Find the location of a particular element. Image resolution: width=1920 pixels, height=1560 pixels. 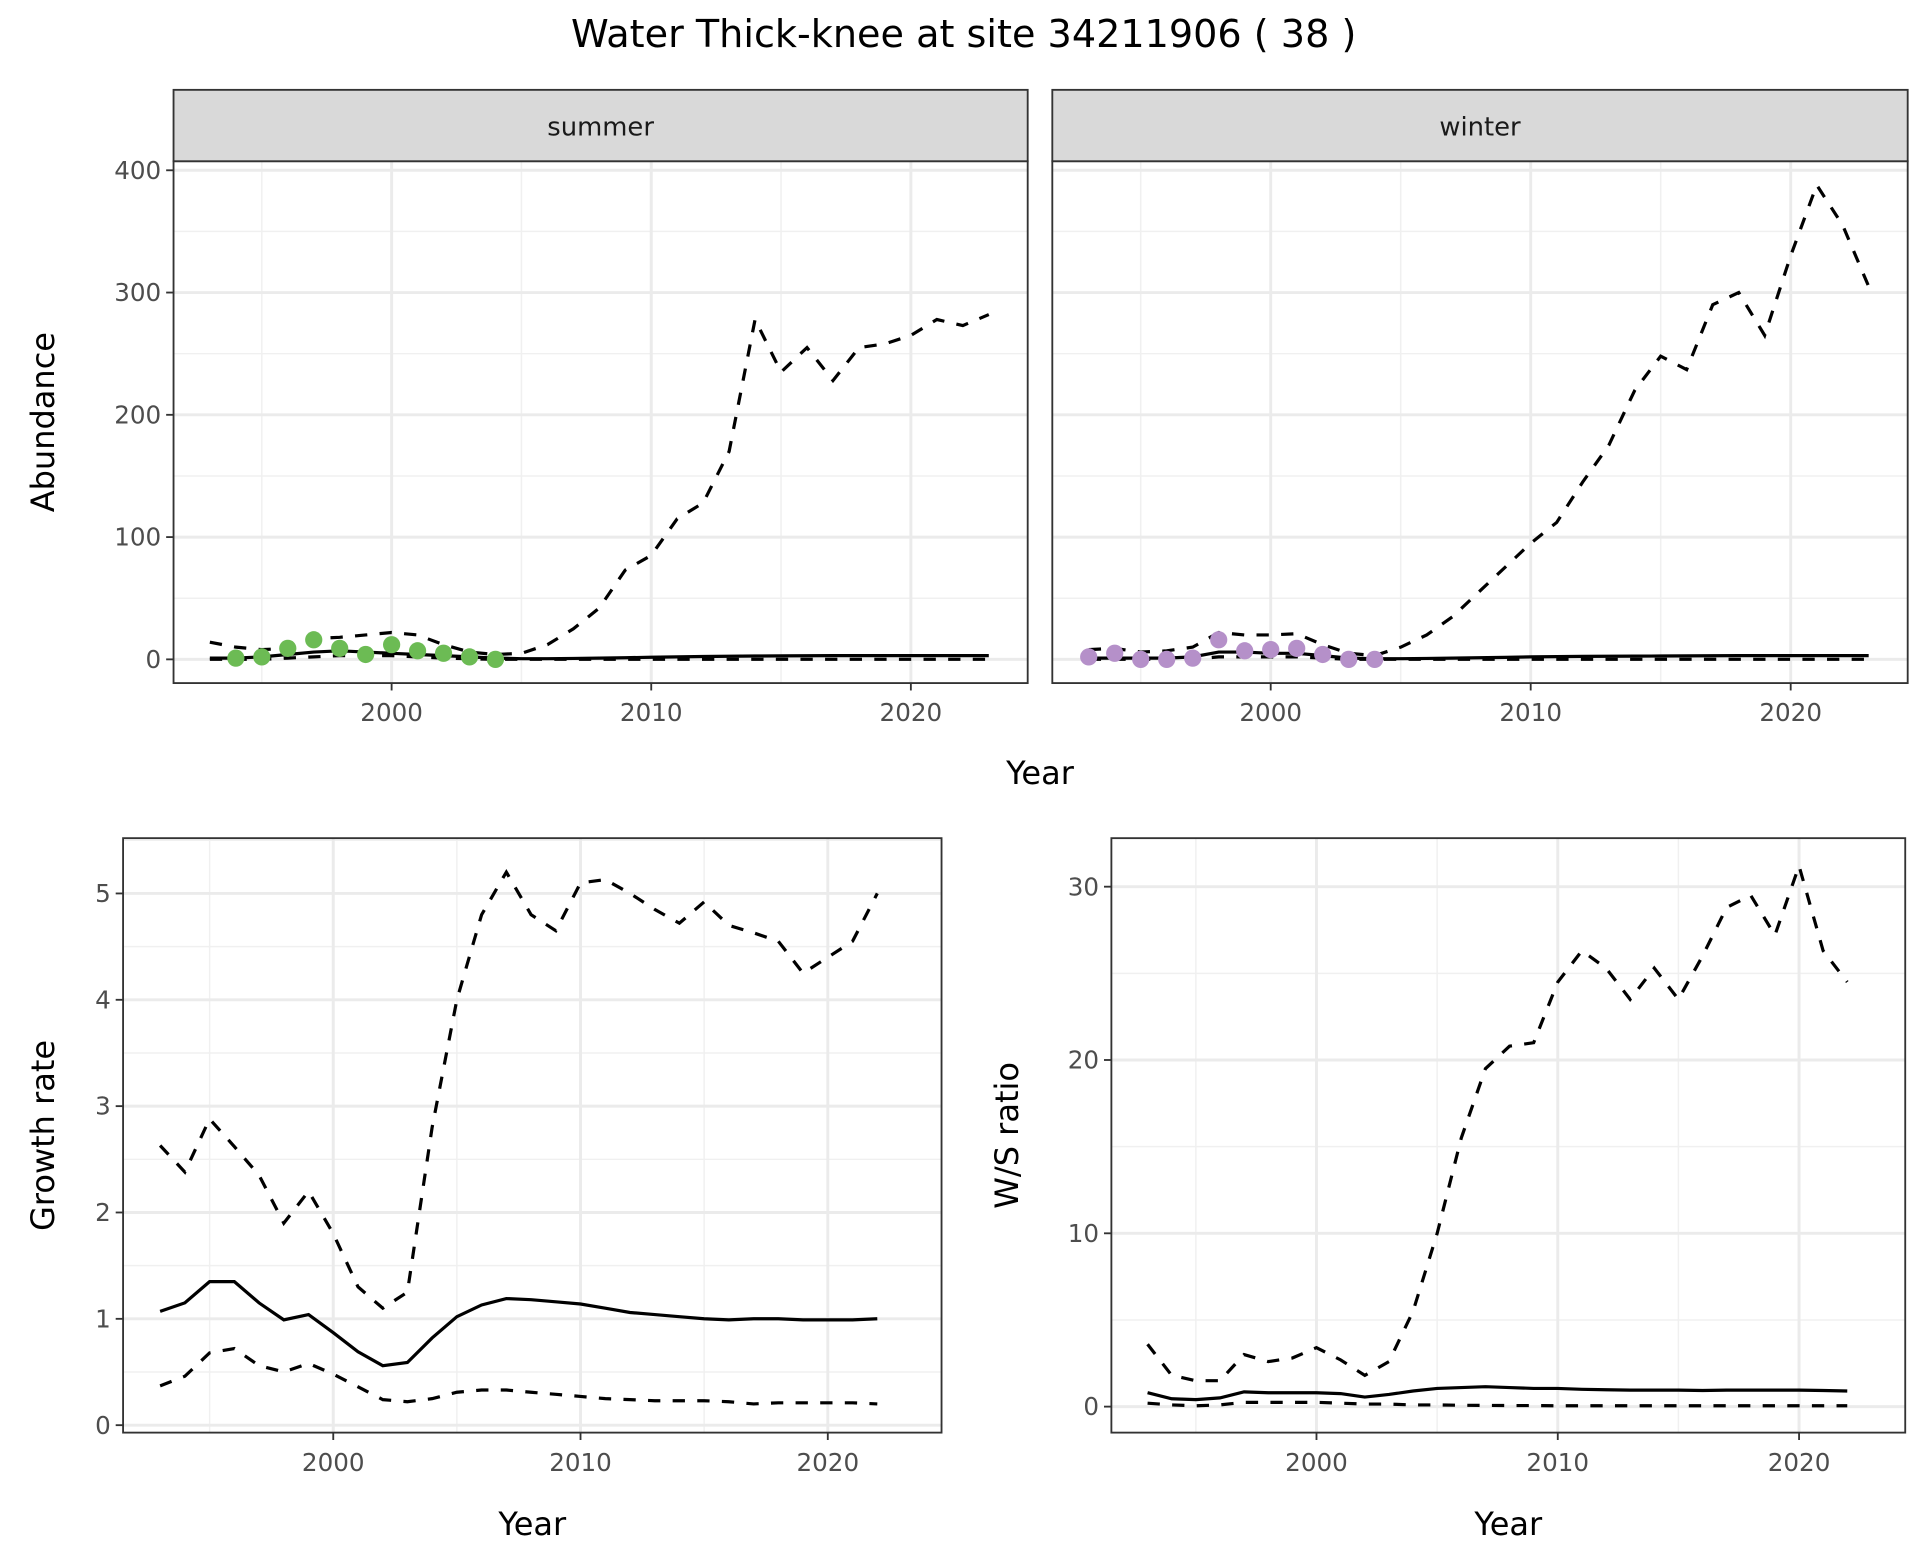

y-tick-label: 30 is located at coordinates (1083, 886).